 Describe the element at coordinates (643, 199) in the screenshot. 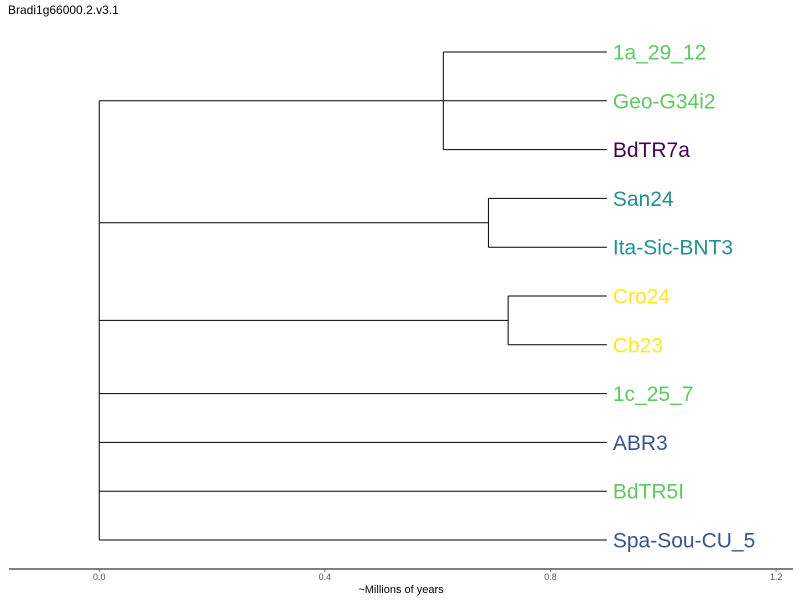

I see `leaf-label: San24` at that location.